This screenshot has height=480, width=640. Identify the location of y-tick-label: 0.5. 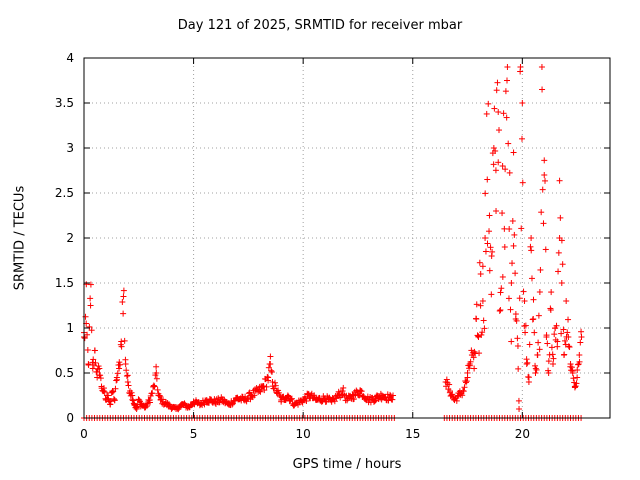
(64, 373).